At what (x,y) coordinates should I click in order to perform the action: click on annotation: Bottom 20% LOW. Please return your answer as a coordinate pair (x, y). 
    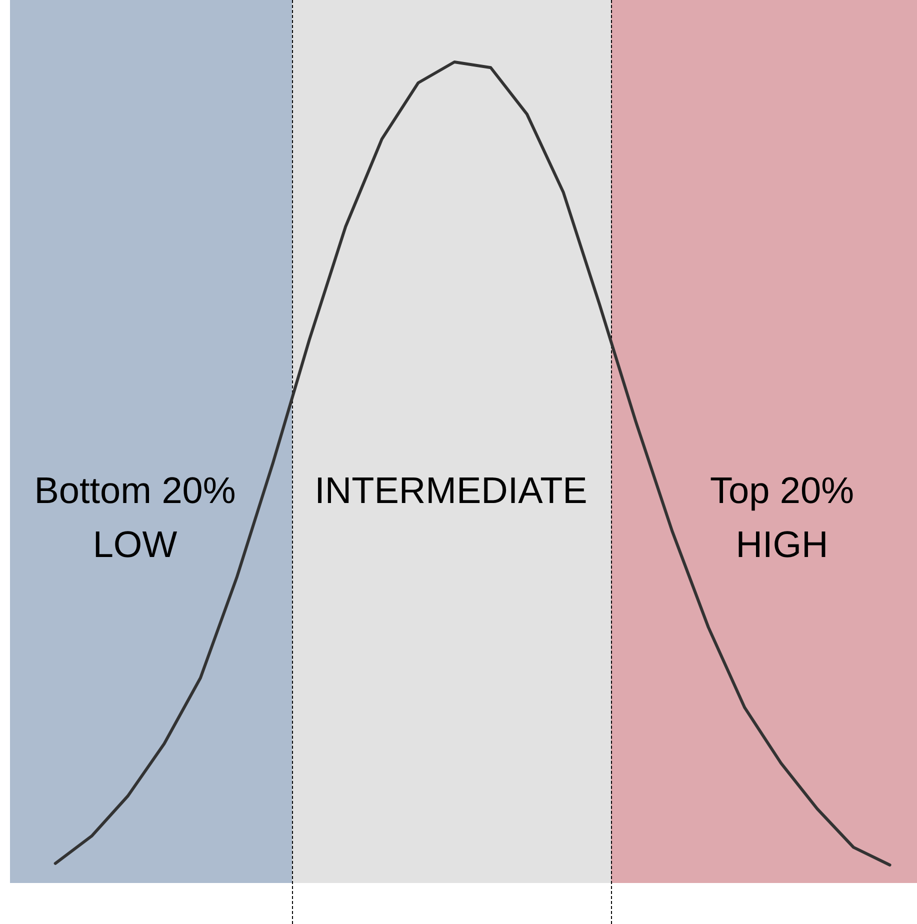
    Looking at the image, I should click on (135, 517).